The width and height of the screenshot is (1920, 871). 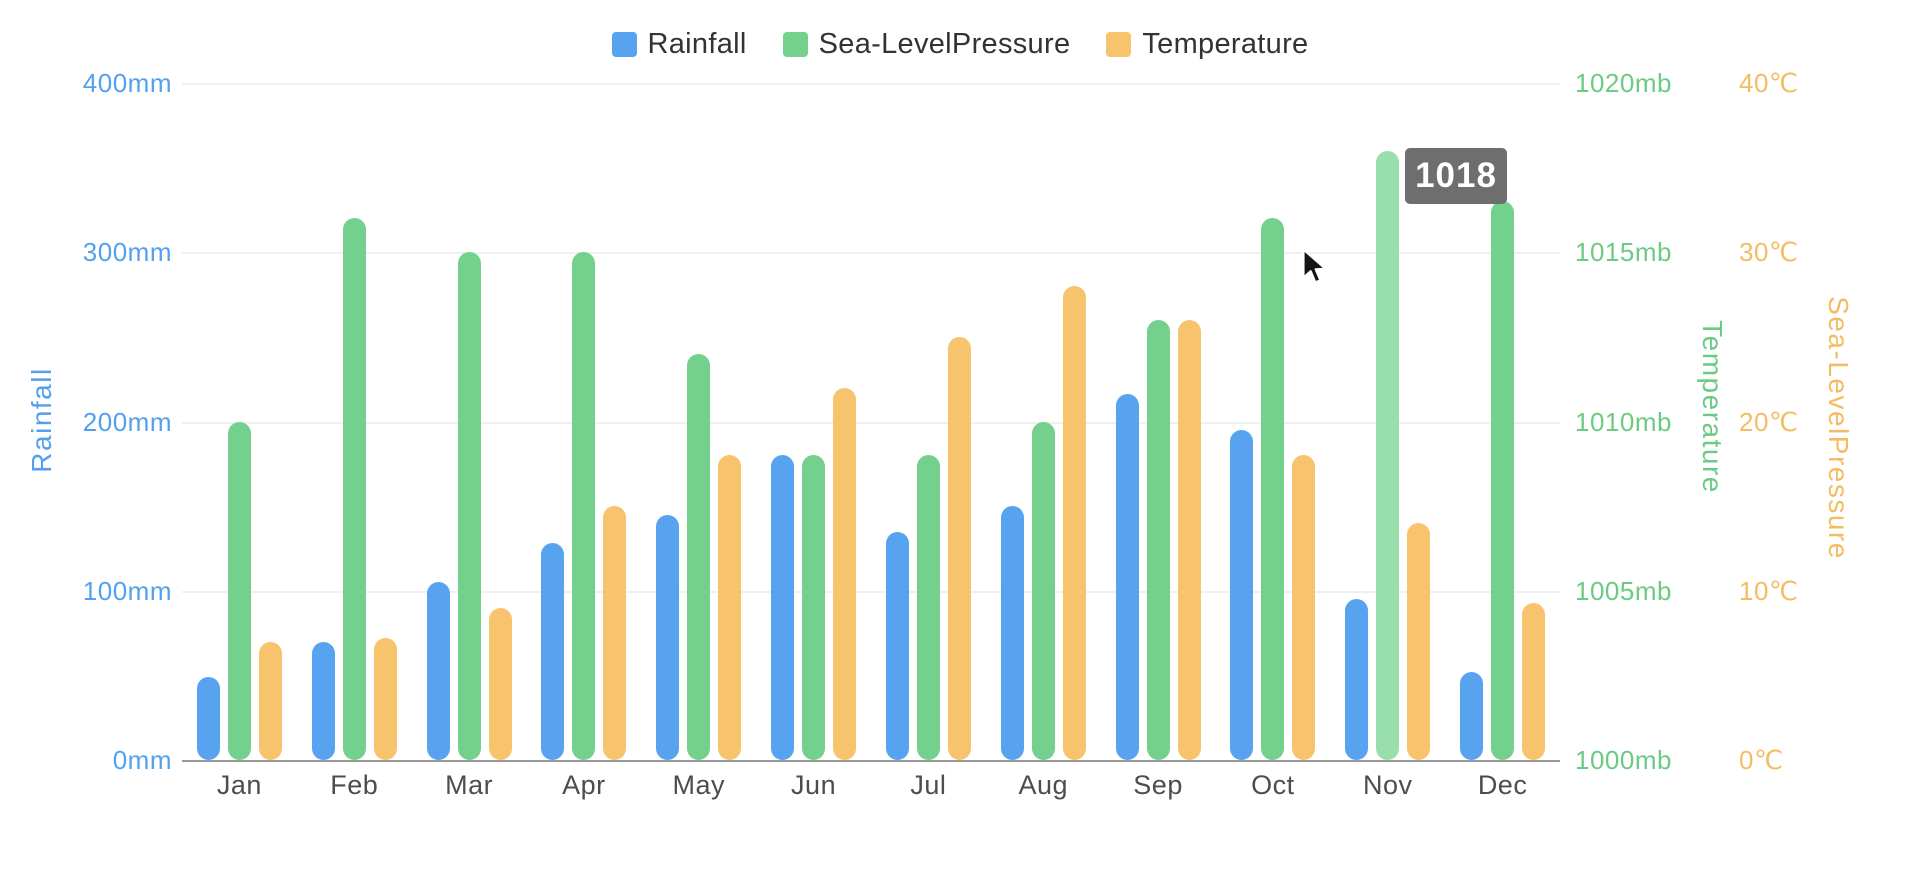 I want to click on bar-temperature-mar, so click(x=500, y=683).